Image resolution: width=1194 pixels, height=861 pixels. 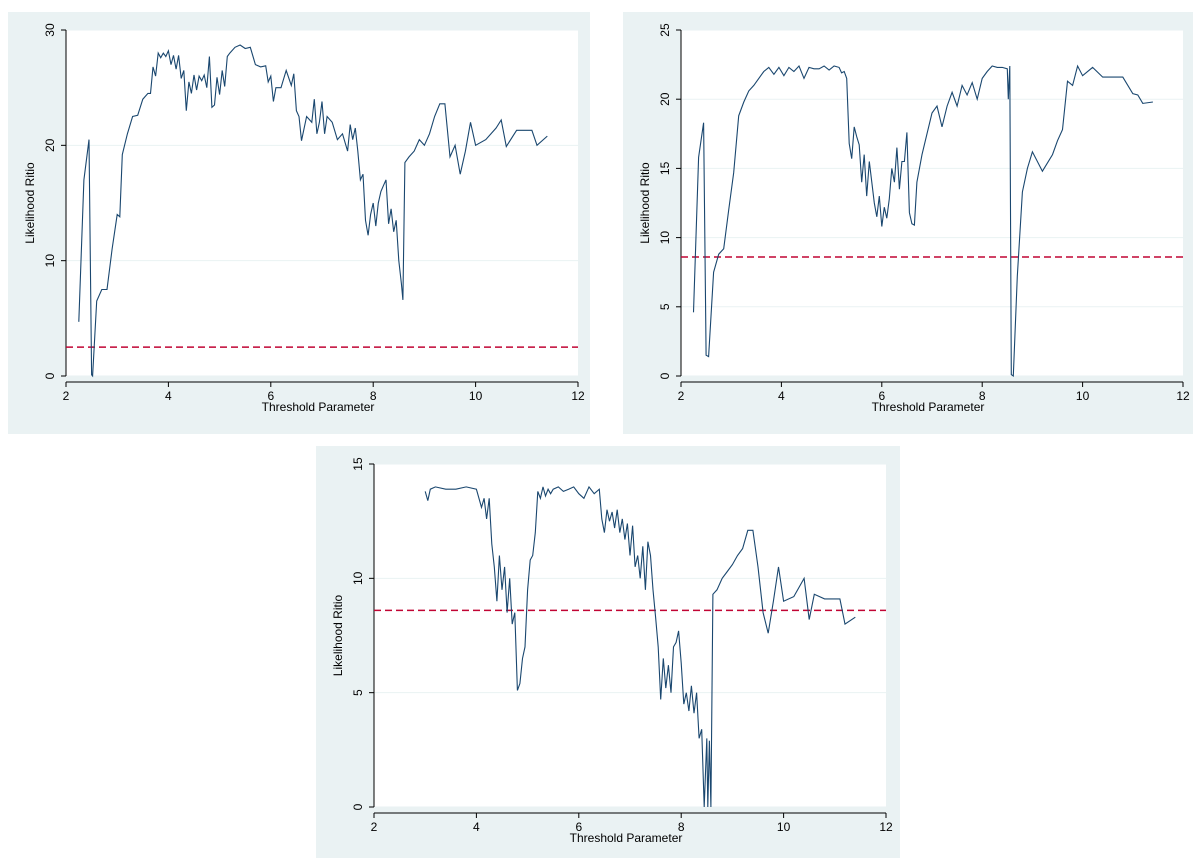 What do you see at coordinates (50, 30) in the screenshot?
I see `y-tick-label: 30` at bounding box center [50, 30].